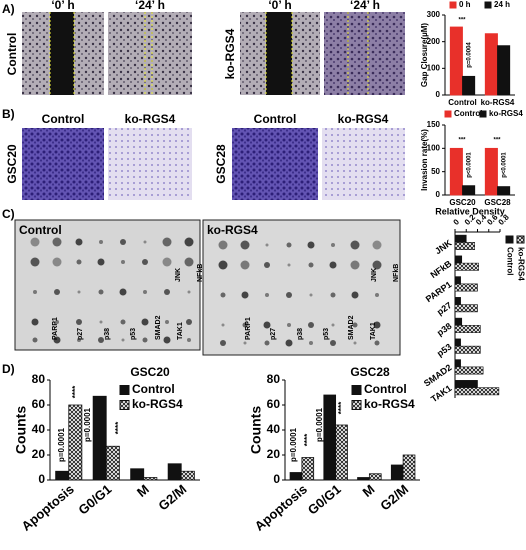 The height and width of the screenshot is (550, 526). What do you see at coordinates (434, 67) in the screenshot?
I see `y-tick-label: 100` at bounding box center [434, 67].